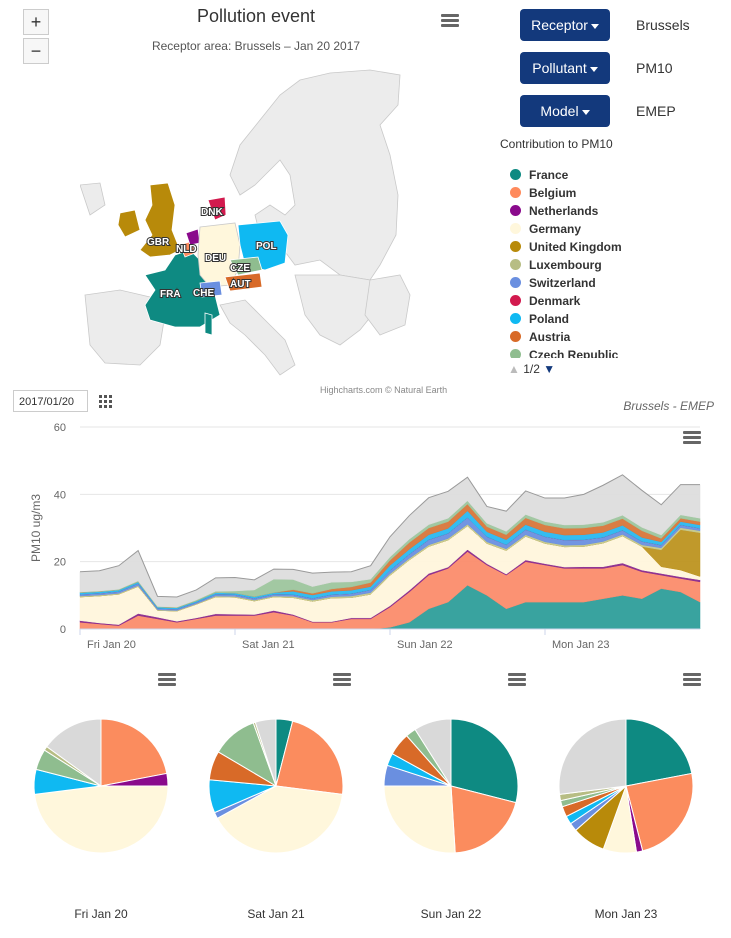  I want to click on y-tick-label: 0, so click(63, 630).